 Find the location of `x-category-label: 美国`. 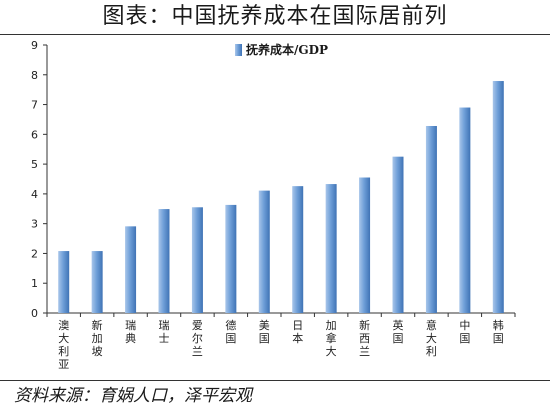

x-category-label: 美国 is located at coordinates (264, 332).